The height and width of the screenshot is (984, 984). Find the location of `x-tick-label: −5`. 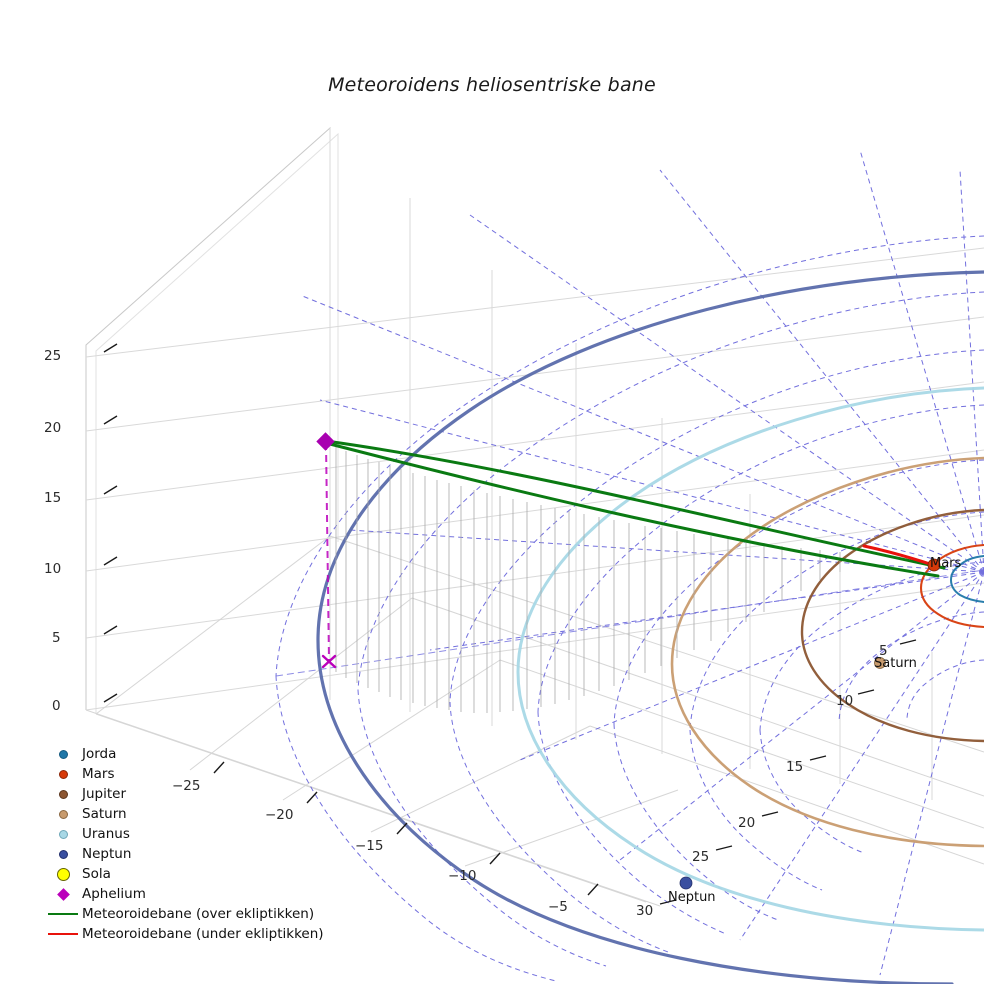

x-tick-label: −5 is located at coordinates (558, 907).